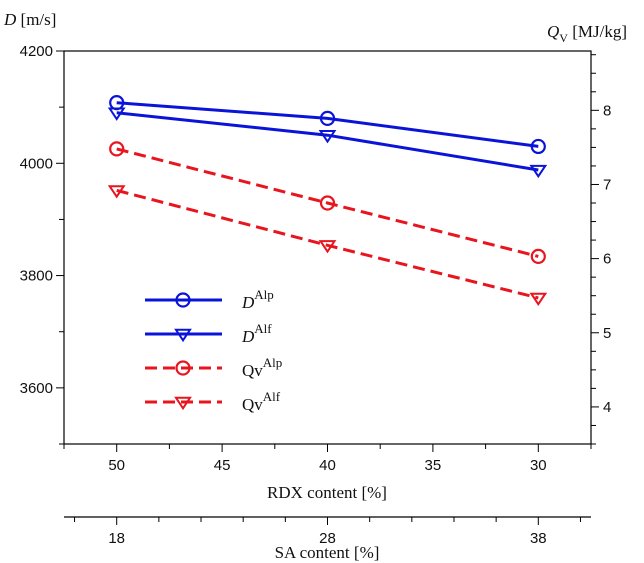  What do you see at coordinates (116, 538) in the screenshot?
I see `x2-tick-label: 18` at bounding box center [116, 538].